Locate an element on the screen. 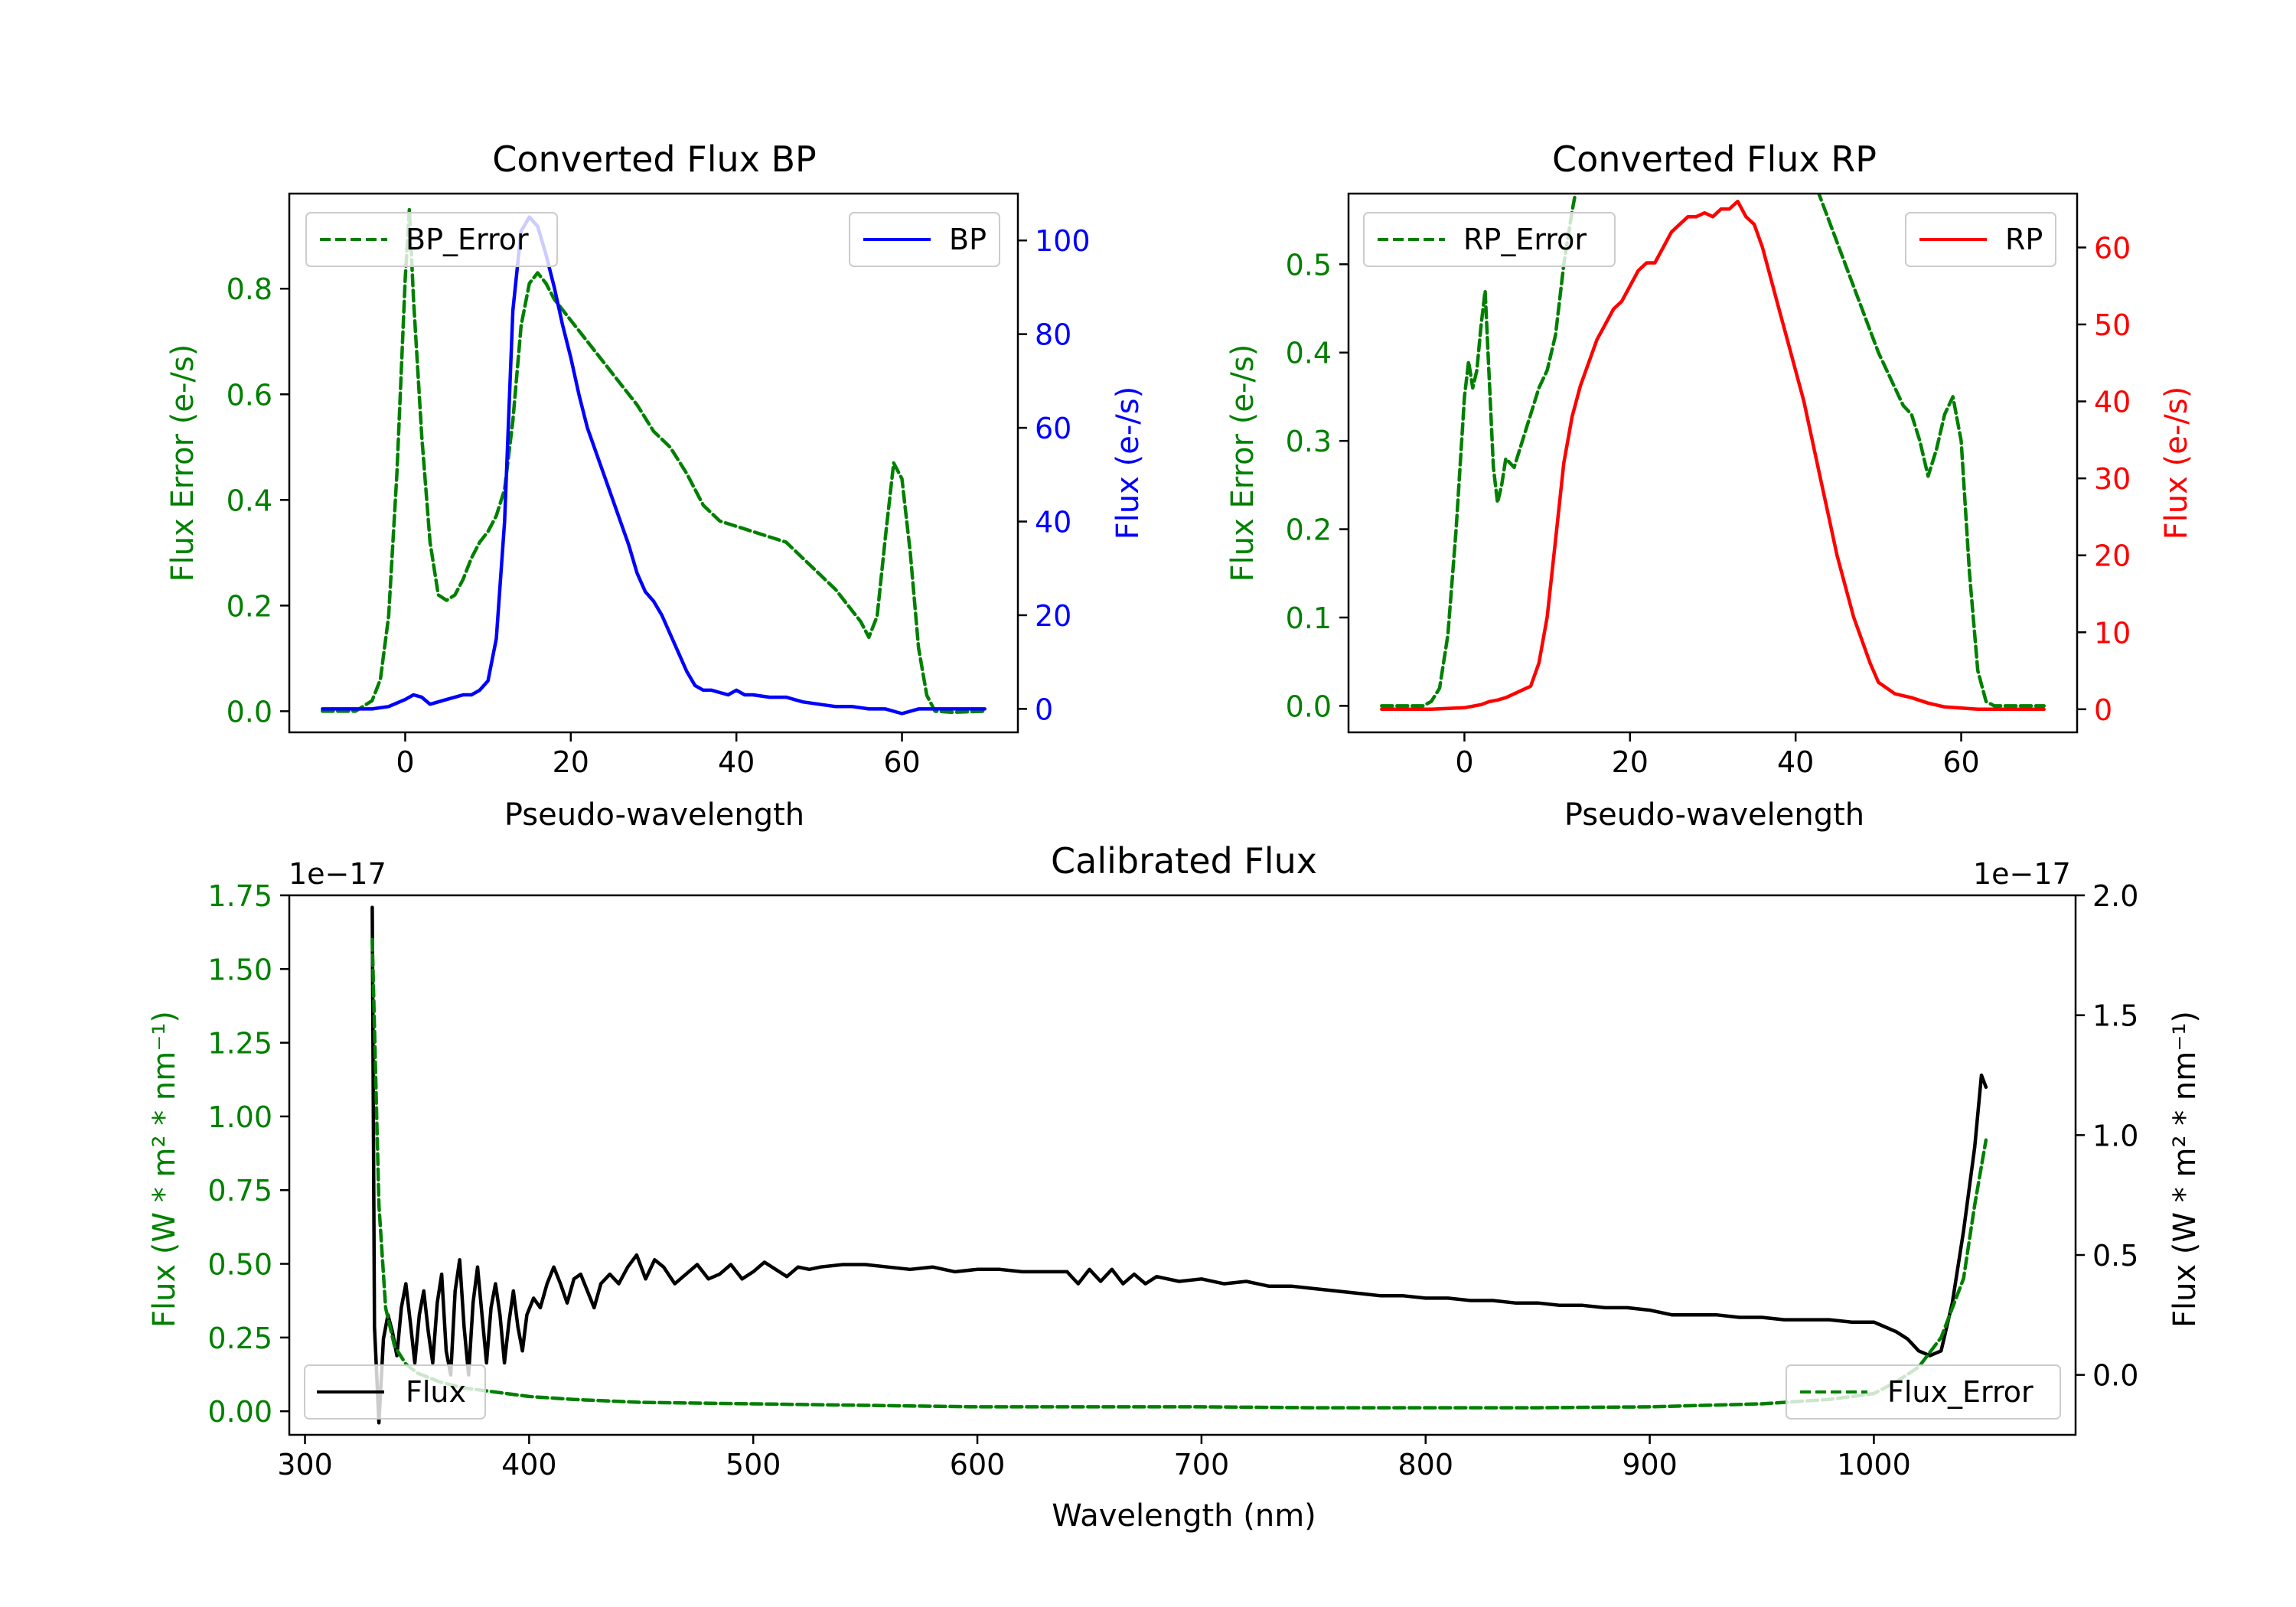 The image size is (2296, 1607). legend-label: BP_Error is located at coordinates (467, 239).